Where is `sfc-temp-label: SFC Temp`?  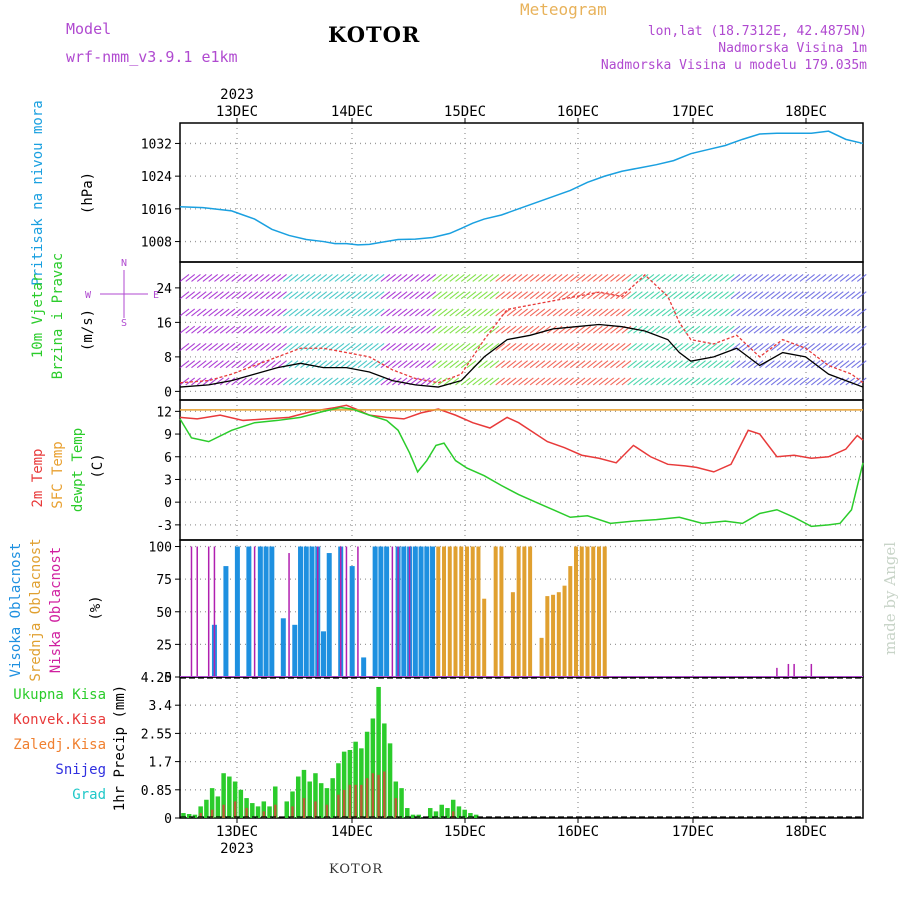
sfc-temp-label: SFC Temp is located at coordinates (58, 474).